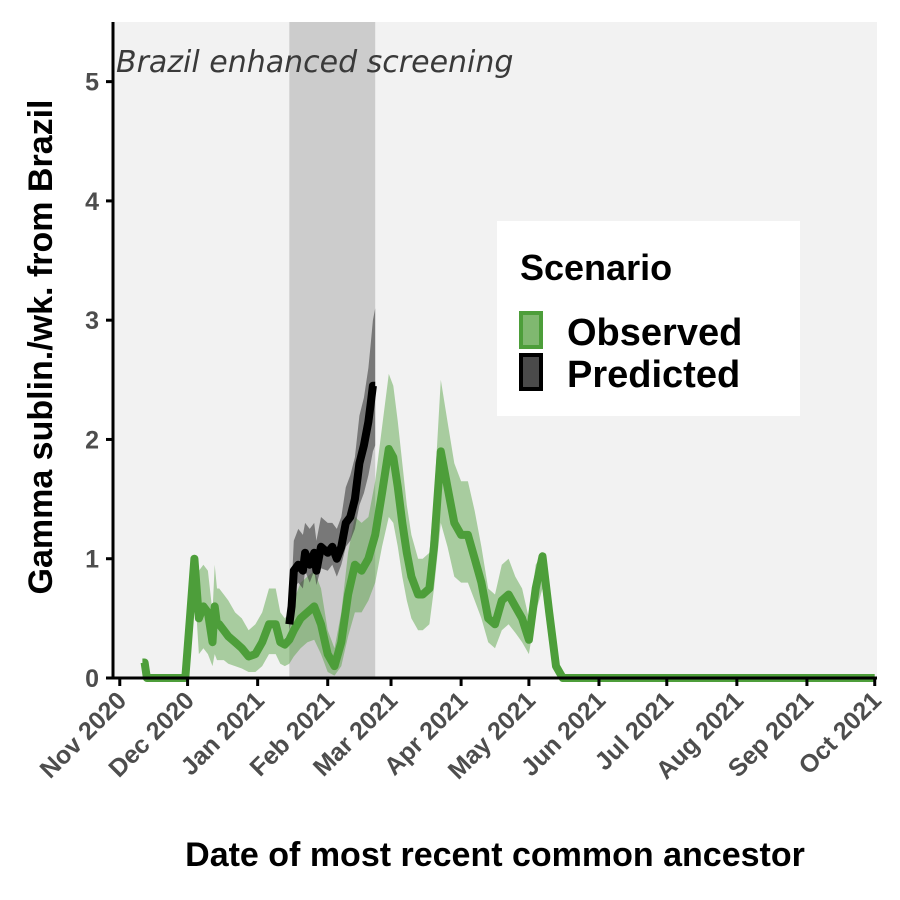 The width and height of the screenshot is (900, 900). I want to click on y-tick-label: 2, so click(92, 440).